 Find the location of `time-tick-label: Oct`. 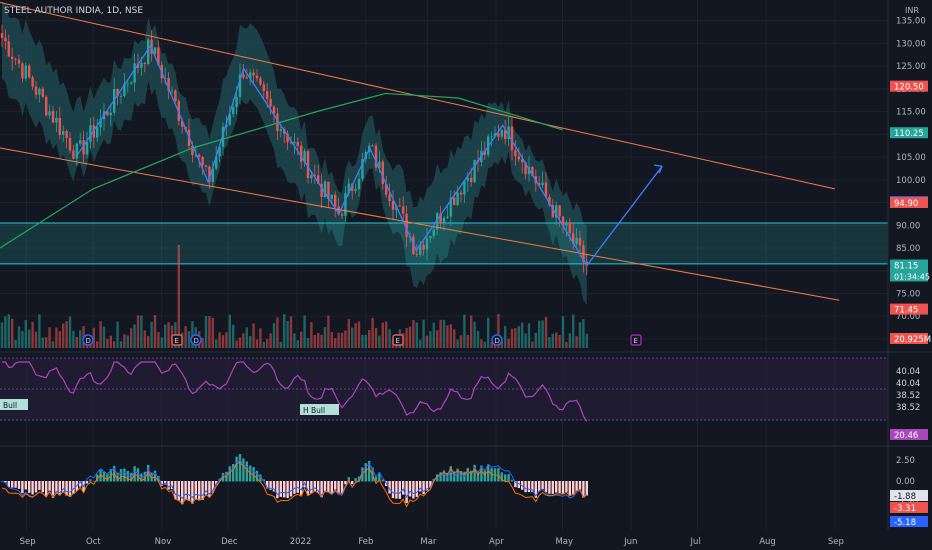

time-tick-label: Oct is located at coordinates (93, 542).